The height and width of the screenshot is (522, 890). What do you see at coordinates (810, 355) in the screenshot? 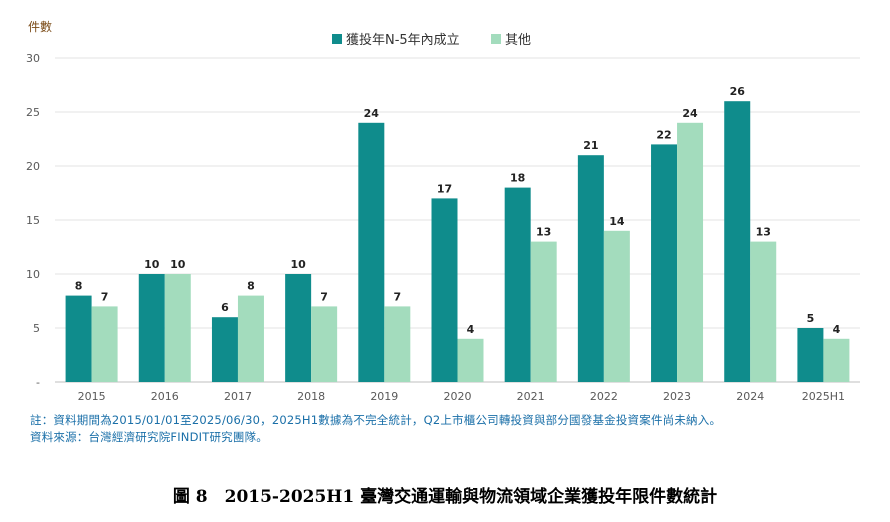
I see `bar-n5-2025H1` at bounding box center [810, 355].